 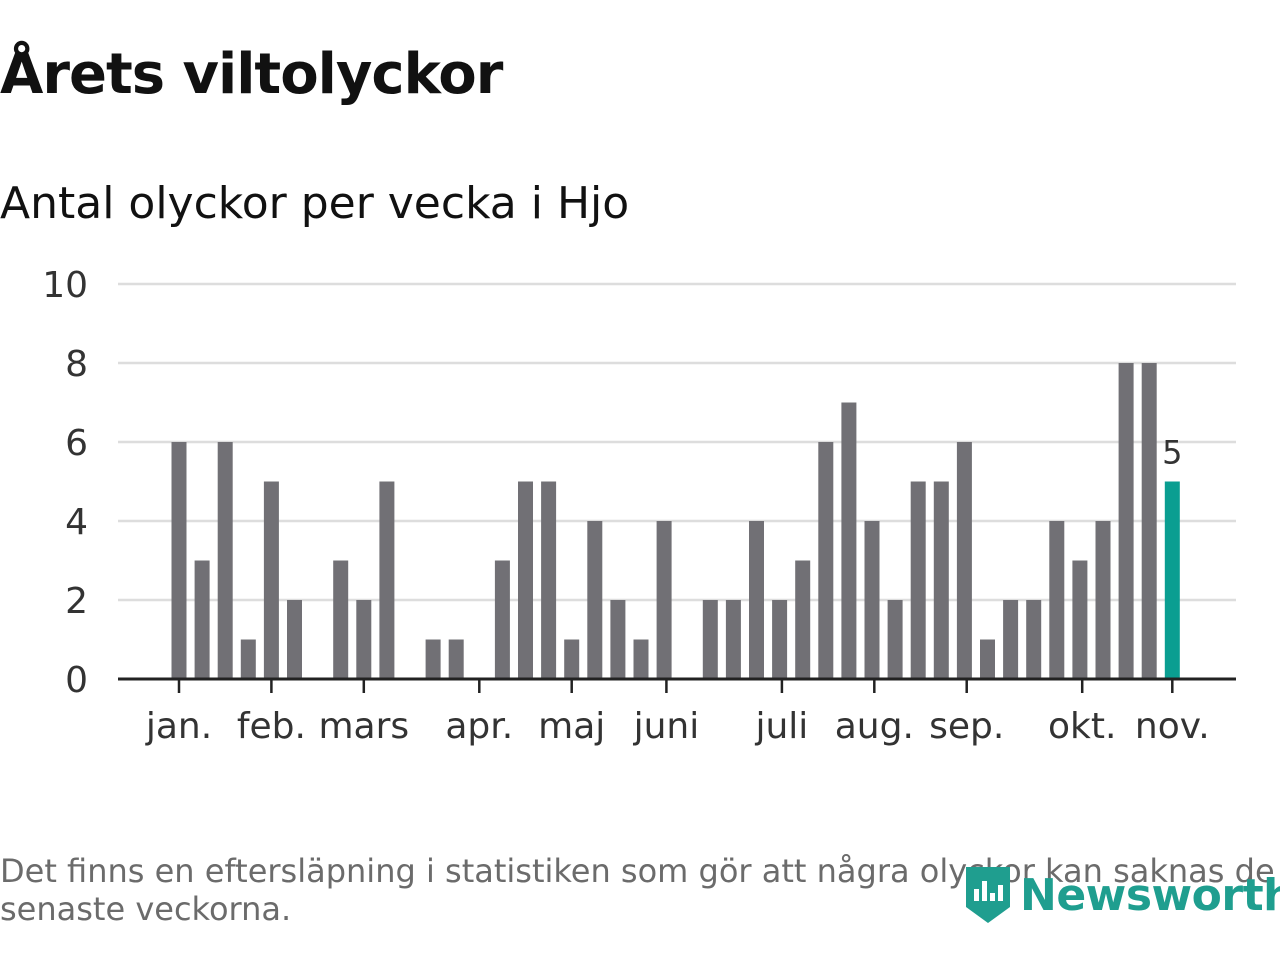 I want to click on brand-name: Newsworthy, so click(x=1150, y=895).